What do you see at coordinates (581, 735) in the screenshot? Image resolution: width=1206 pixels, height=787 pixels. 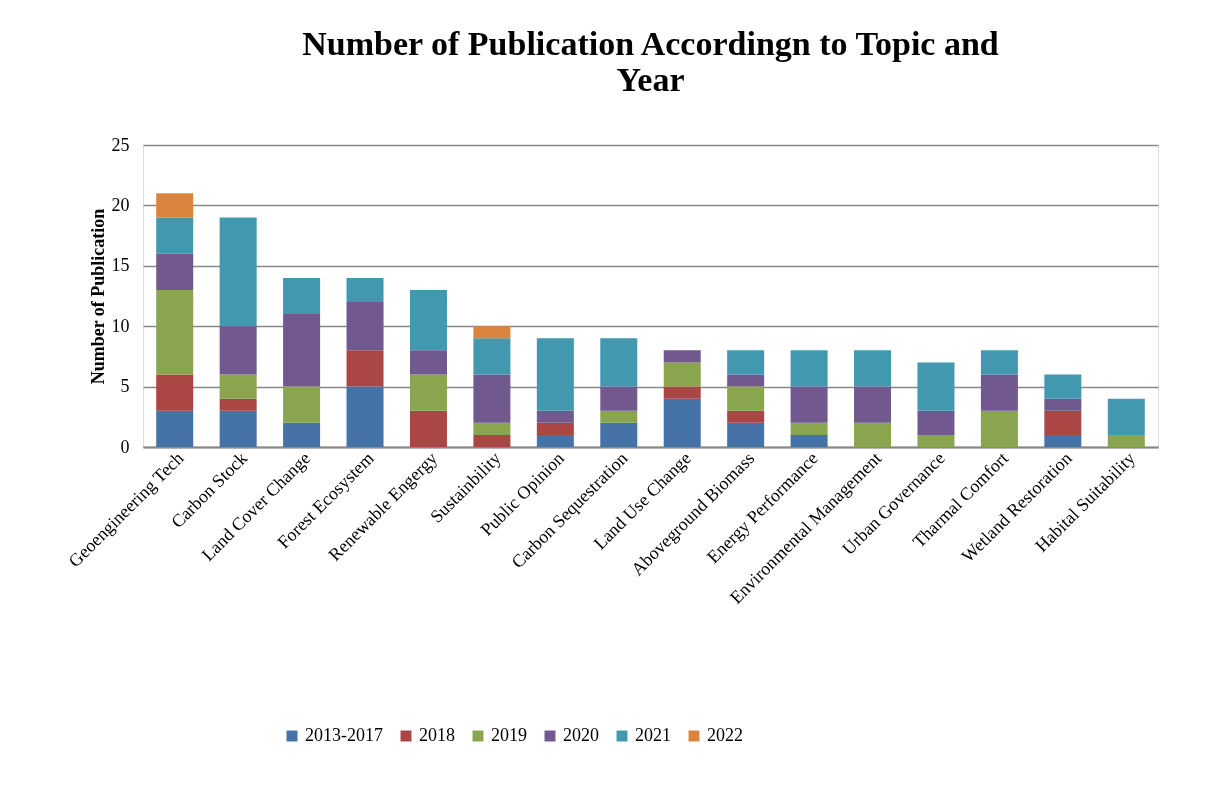 I see `legend-label: 2020` at bounding box center [581, 735].